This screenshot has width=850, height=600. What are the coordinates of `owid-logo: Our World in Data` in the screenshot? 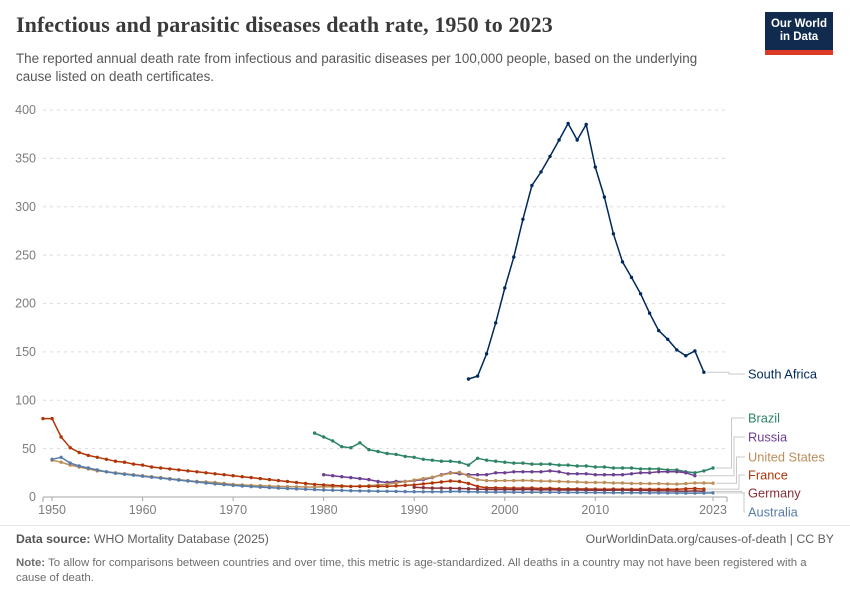 It's located at (799, 31).